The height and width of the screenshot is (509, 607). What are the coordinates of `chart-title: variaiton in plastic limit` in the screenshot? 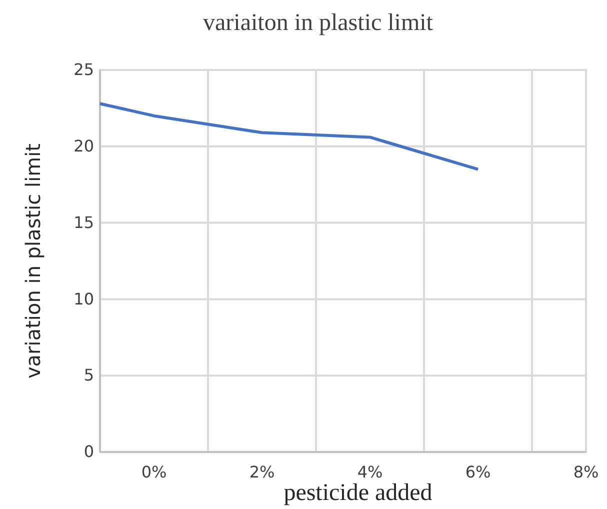 It's located at (318, 23).